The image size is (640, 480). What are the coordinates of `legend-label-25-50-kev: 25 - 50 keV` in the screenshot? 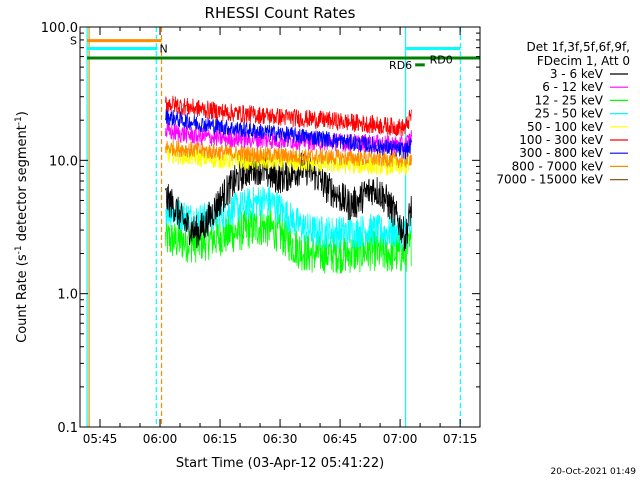 It's located at (569, 114).